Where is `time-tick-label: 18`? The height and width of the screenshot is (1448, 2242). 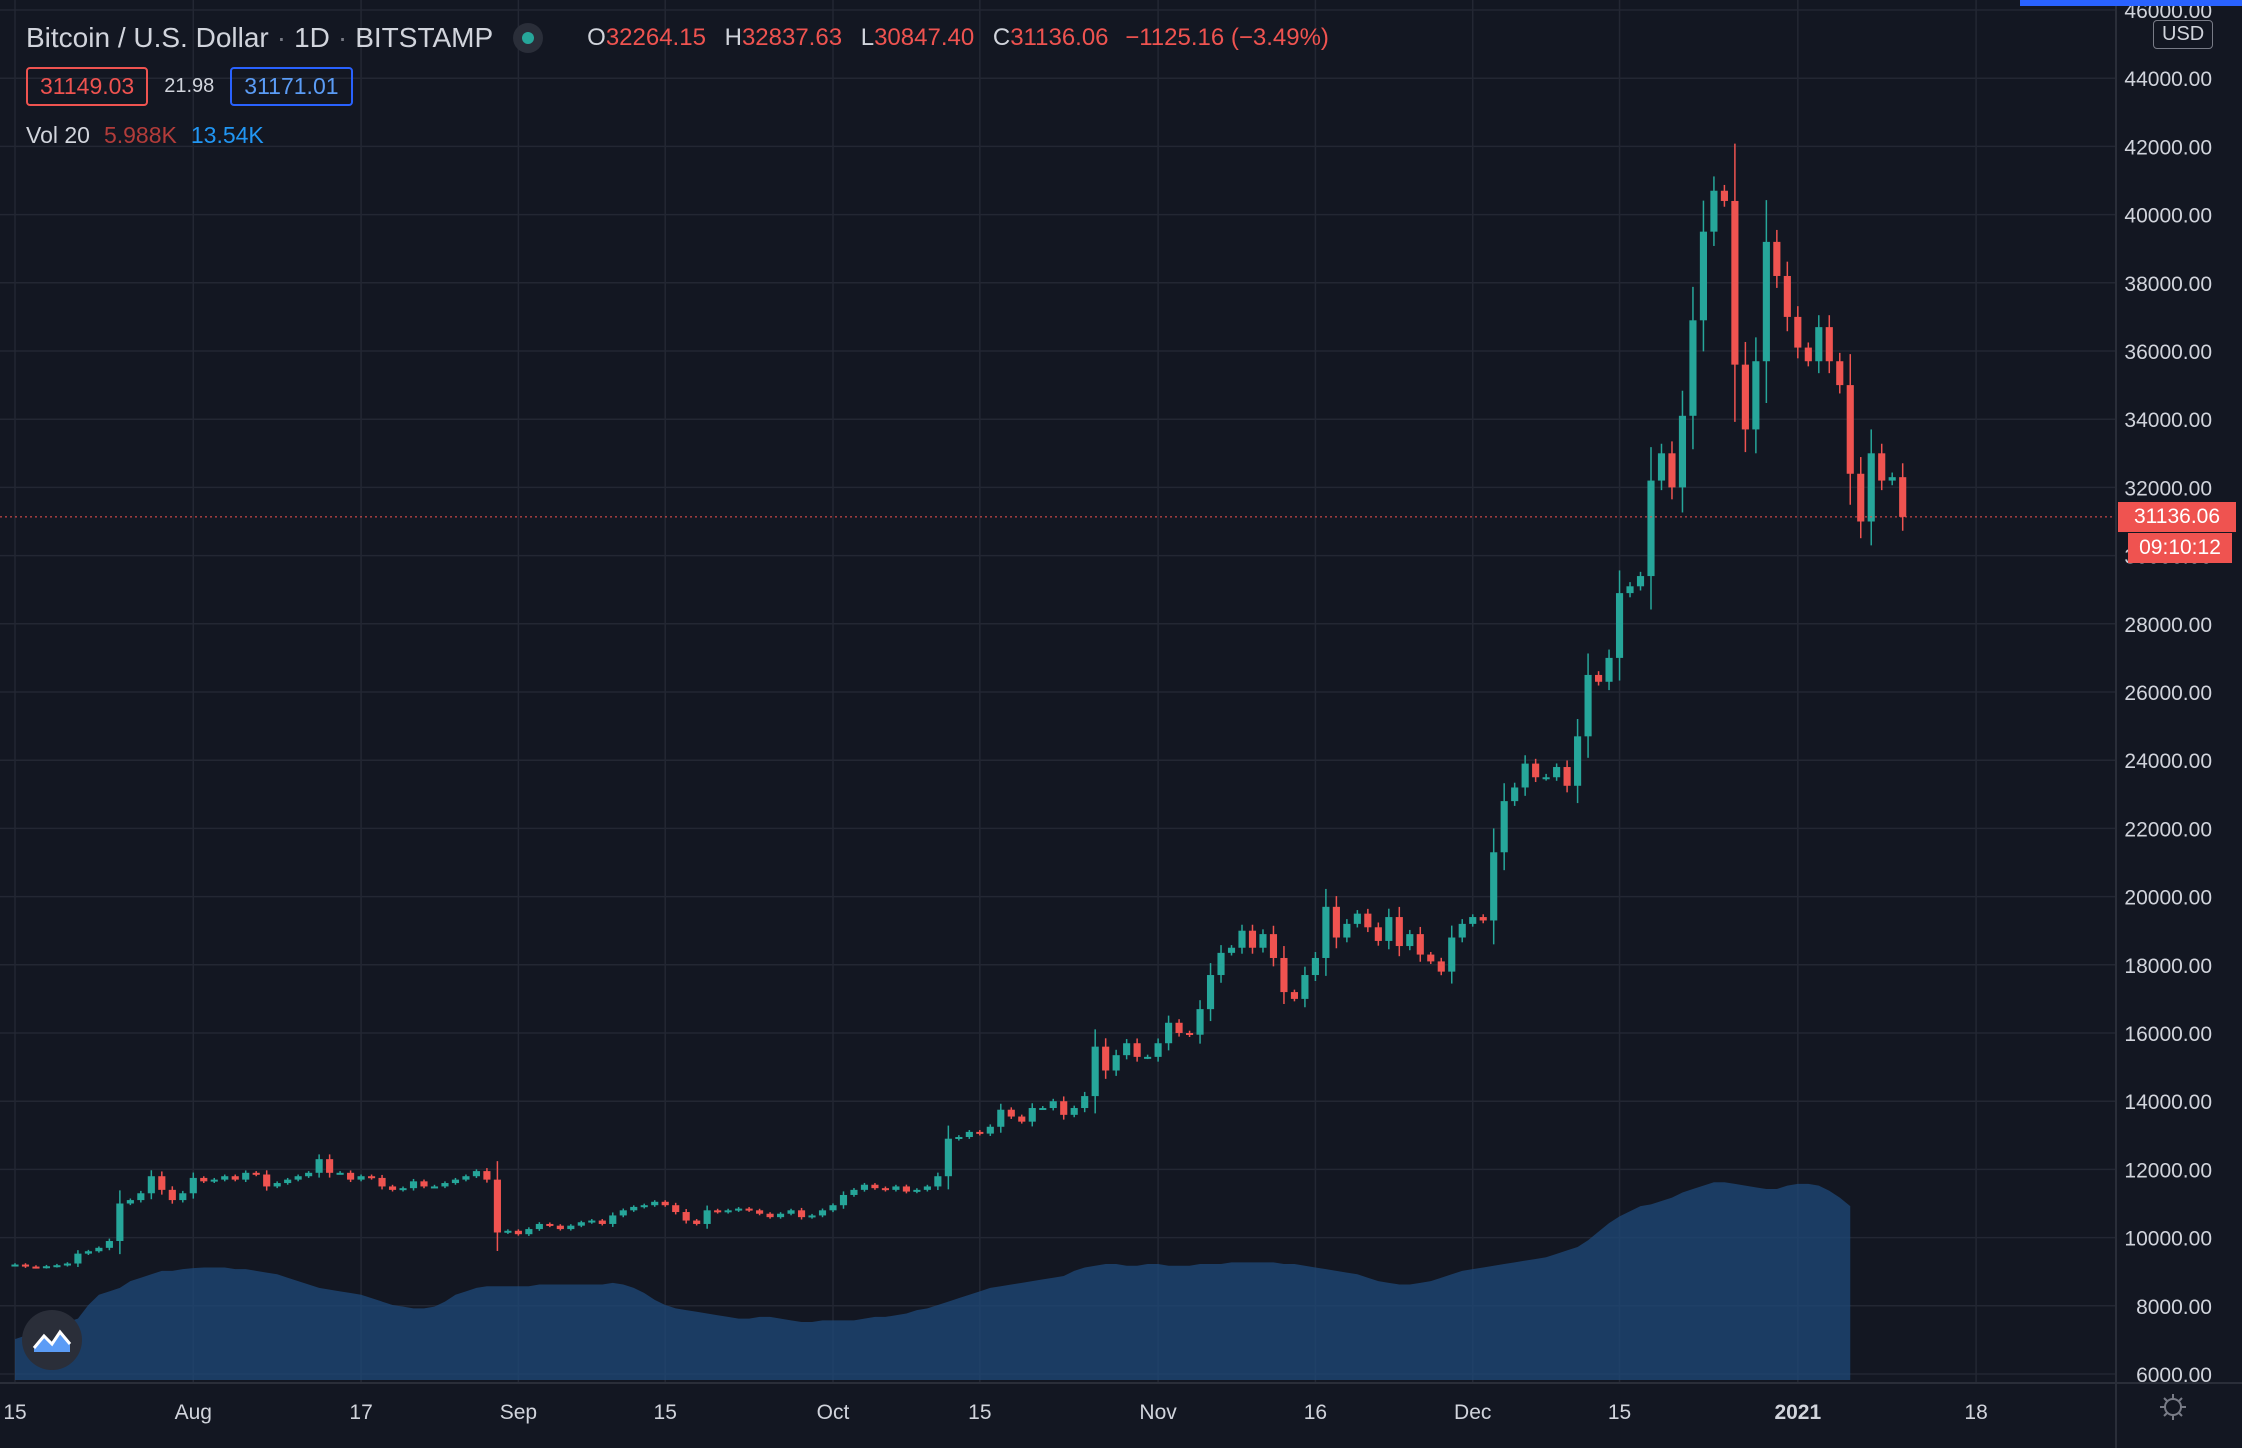
time-tick-label: 18 is located at coordinates (1975, 1412).